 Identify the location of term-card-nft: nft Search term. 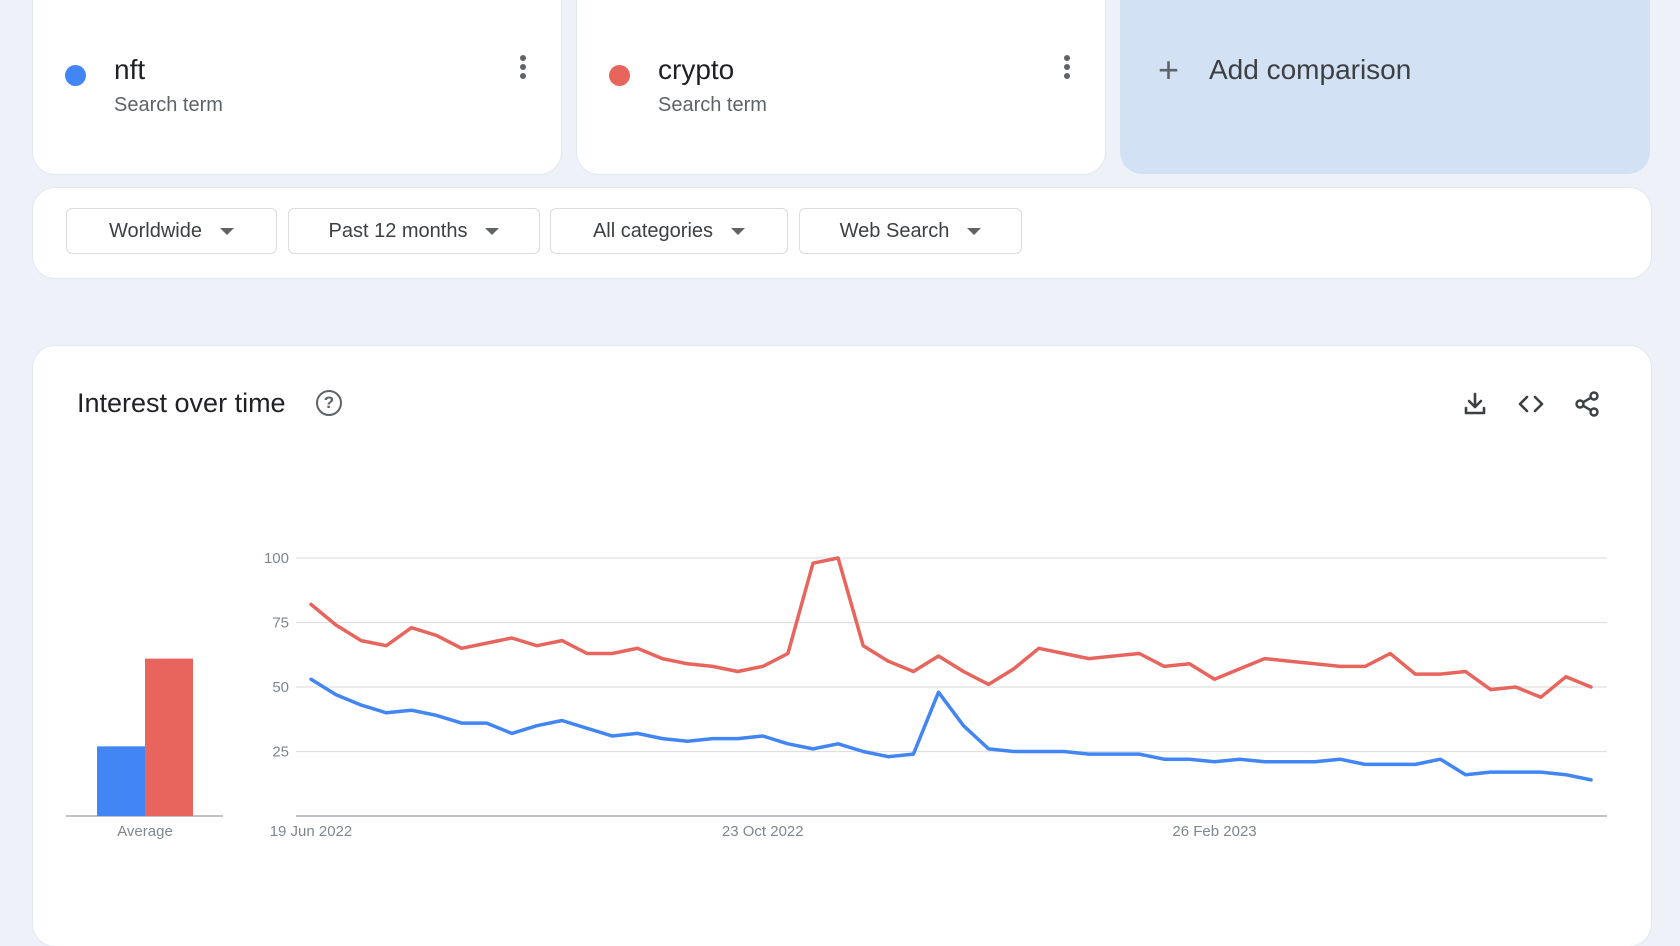
(297, 87).